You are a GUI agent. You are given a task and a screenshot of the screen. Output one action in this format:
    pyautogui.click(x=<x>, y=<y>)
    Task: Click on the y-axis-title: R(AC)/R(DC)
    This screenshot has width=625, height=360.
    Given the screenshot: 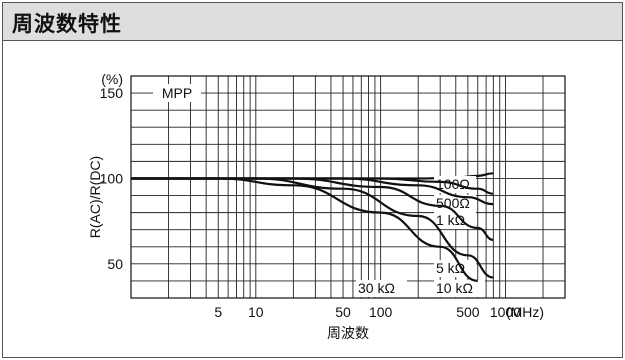 What is the action you would take?
    pyautogui.click(x=95, y=197)
    